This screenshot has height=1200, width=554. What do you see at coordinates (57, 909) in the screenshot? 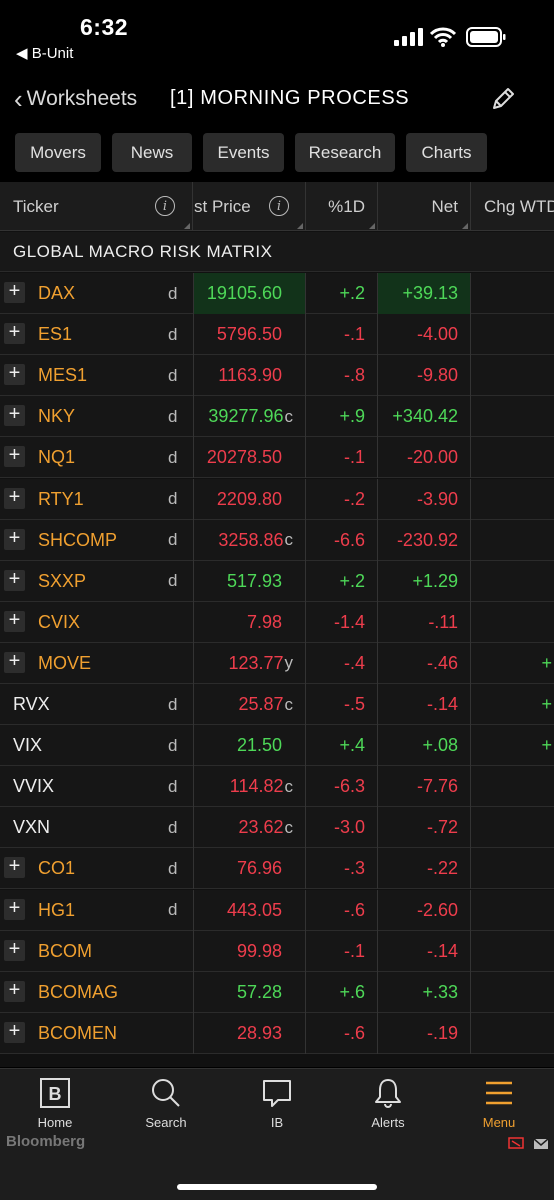
I see `ticker-symbol: HG1` at bounding box center [57, 909].